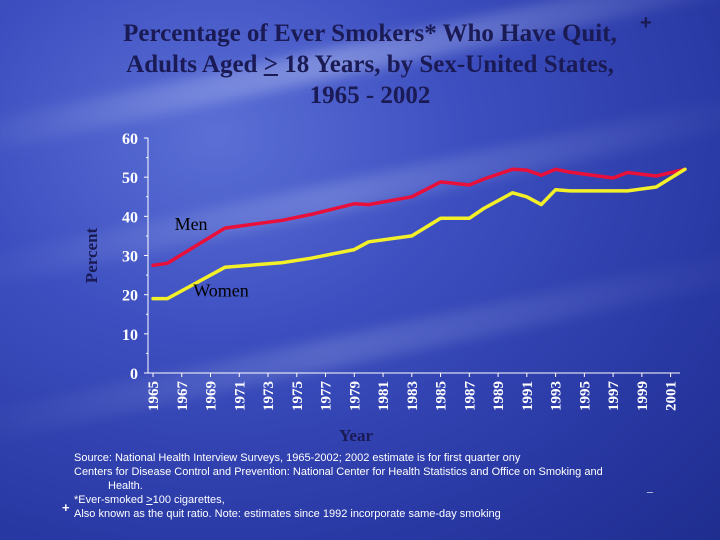 The image size is (720, 540). Describe the element at coordinates (183, 396) in the screenshot. I see `x-tick-label: 1967` at that location.